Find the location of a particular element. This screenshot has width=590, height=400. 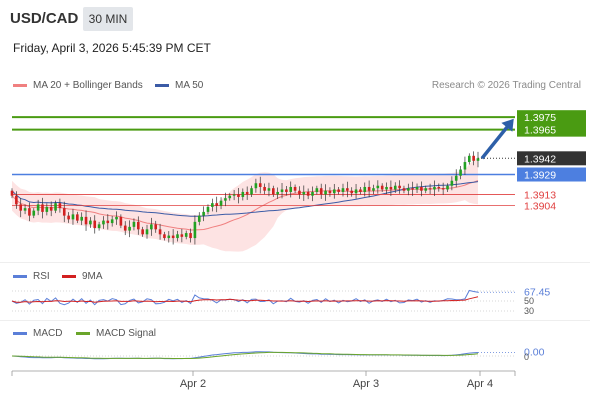

ma20-swatch is located at coordinates (20, 85).